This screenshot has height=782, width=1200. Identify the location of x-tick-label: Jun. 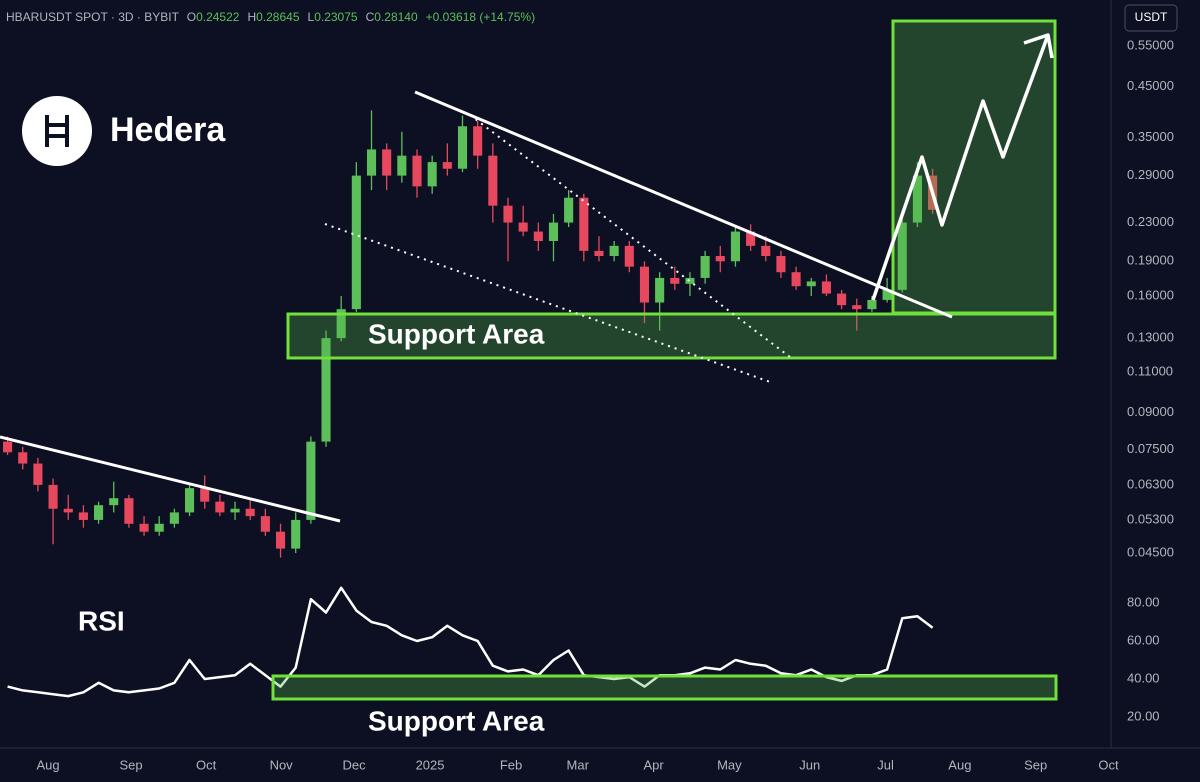
(809, 764).